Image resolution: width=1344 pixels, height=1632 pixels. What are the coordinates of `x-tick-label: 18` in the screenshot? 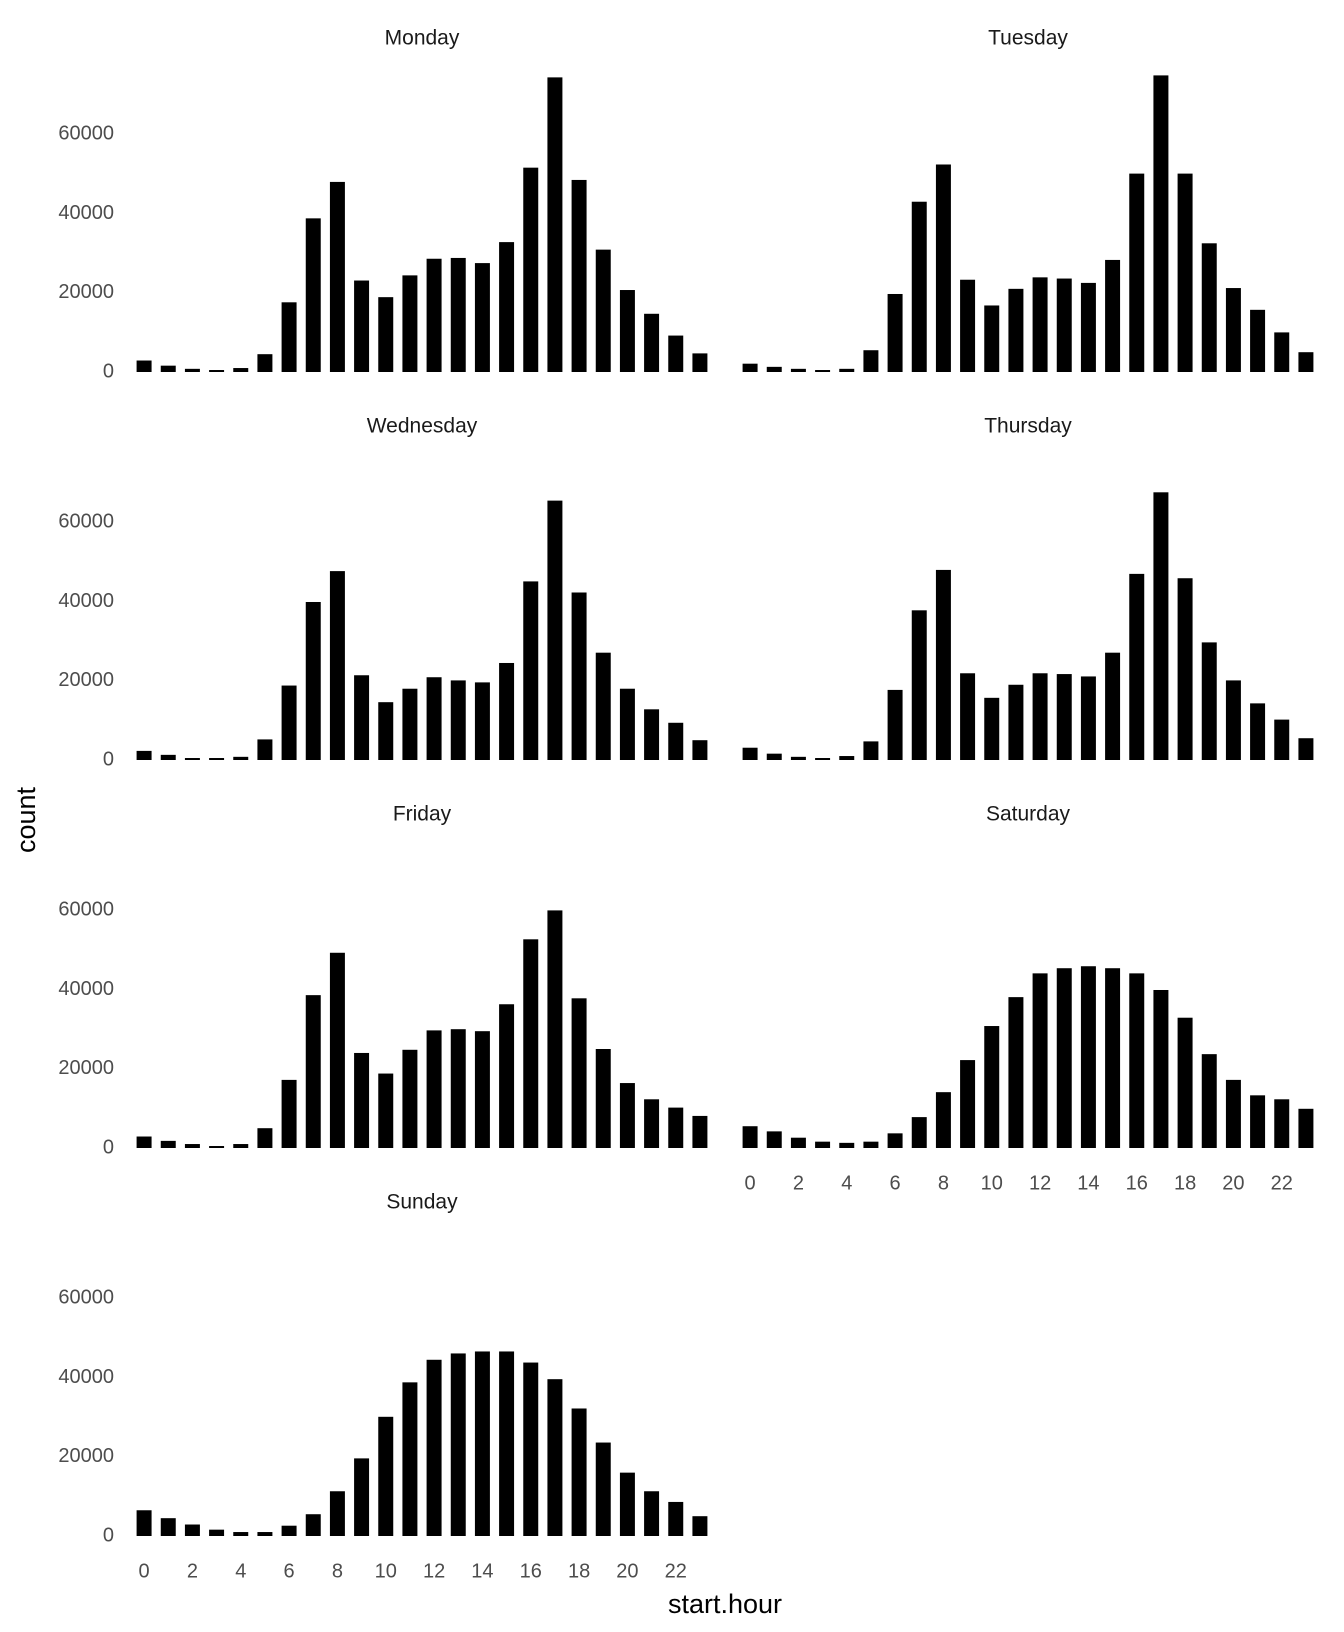 It's located at (579, 1571).